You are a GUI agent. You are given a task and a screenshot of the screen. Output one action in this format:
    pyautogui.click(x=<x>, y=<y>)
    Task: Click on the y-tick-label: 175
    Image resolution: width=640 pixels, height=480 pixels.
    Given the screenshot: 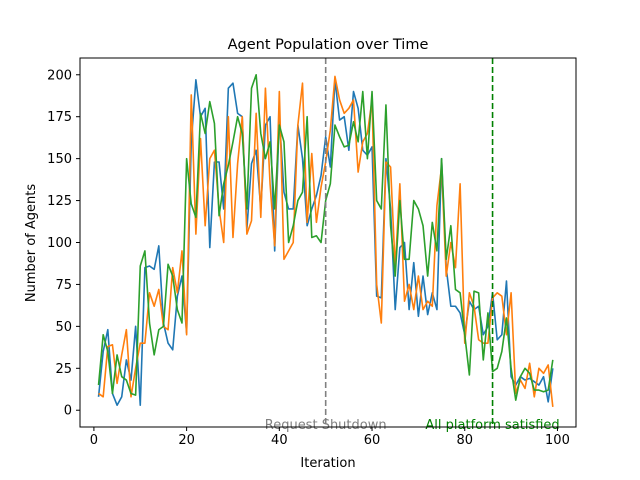 What is the action you would take?
    pyautogui.click(x=59, y=117)
    